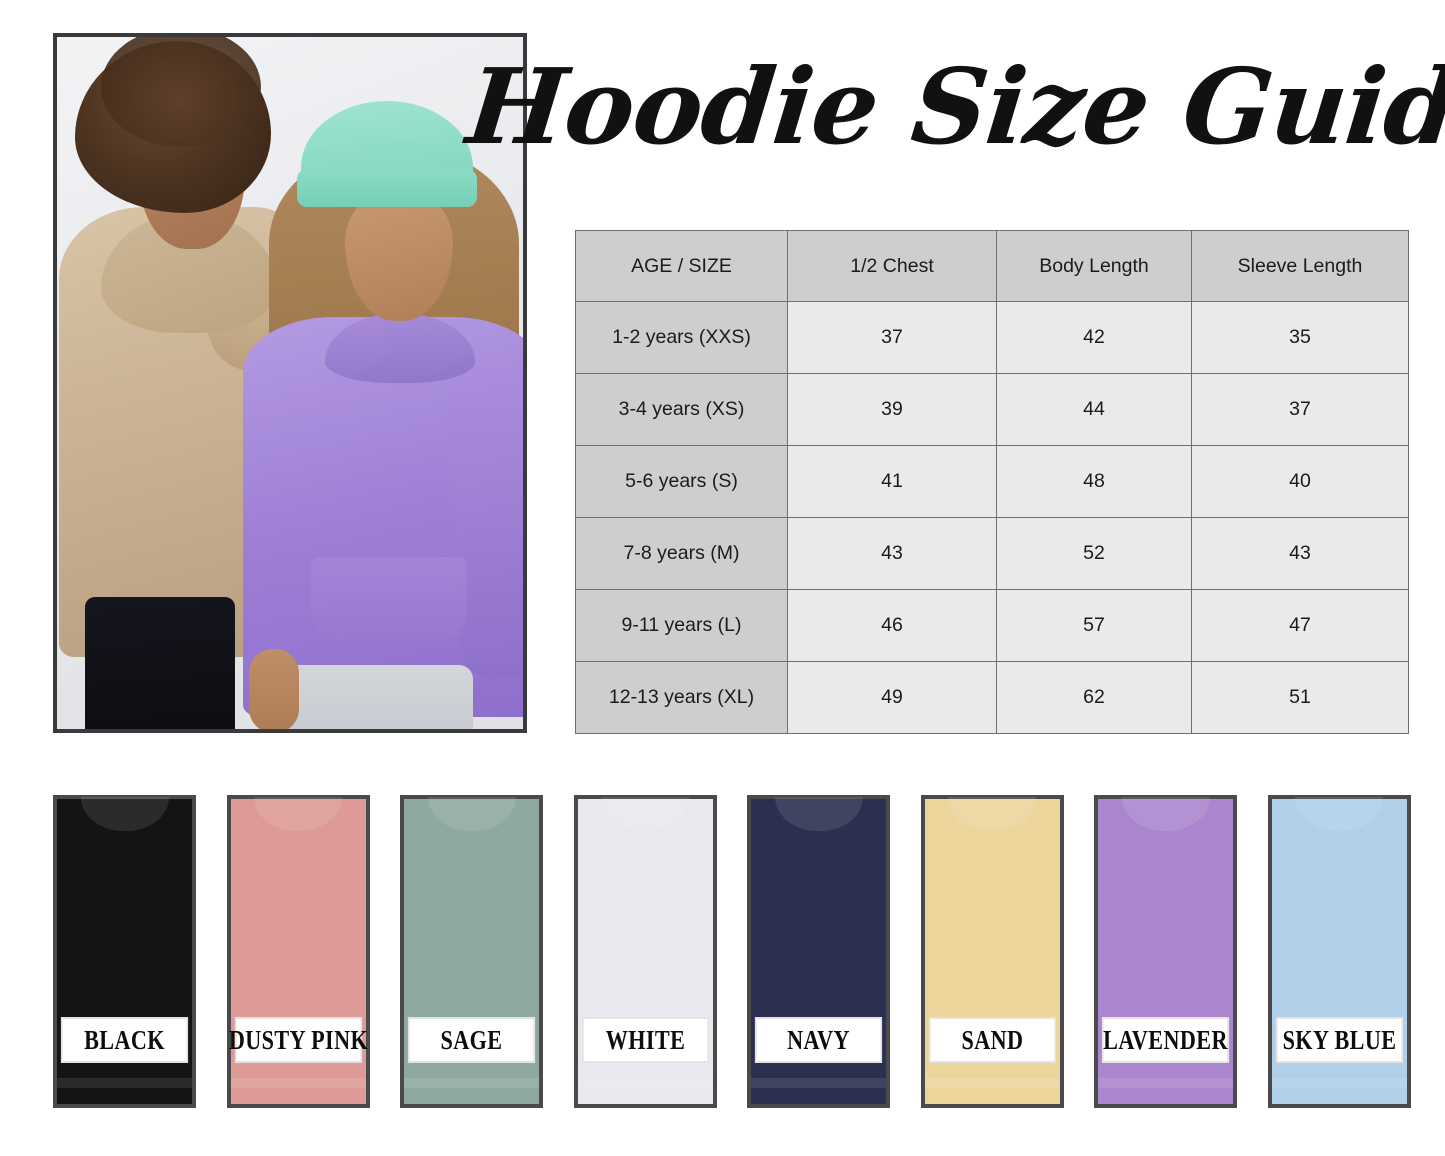 This screenshot has width=1445, height=1156. I want to click on table-row: 1-2 years (XXS) 37 42 35, so click(992, 337).